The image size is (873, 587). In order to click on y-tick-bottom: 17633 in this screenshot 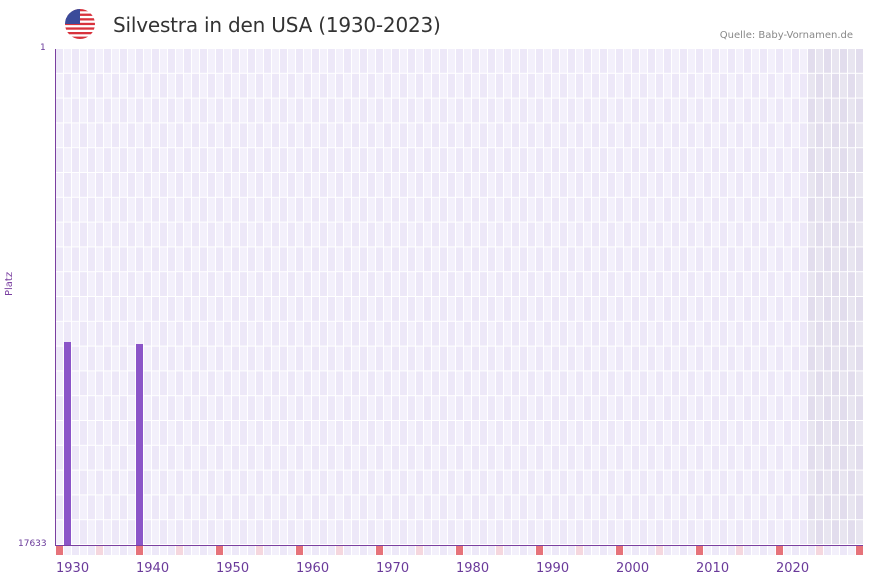, I will do `click(32, 544)`.